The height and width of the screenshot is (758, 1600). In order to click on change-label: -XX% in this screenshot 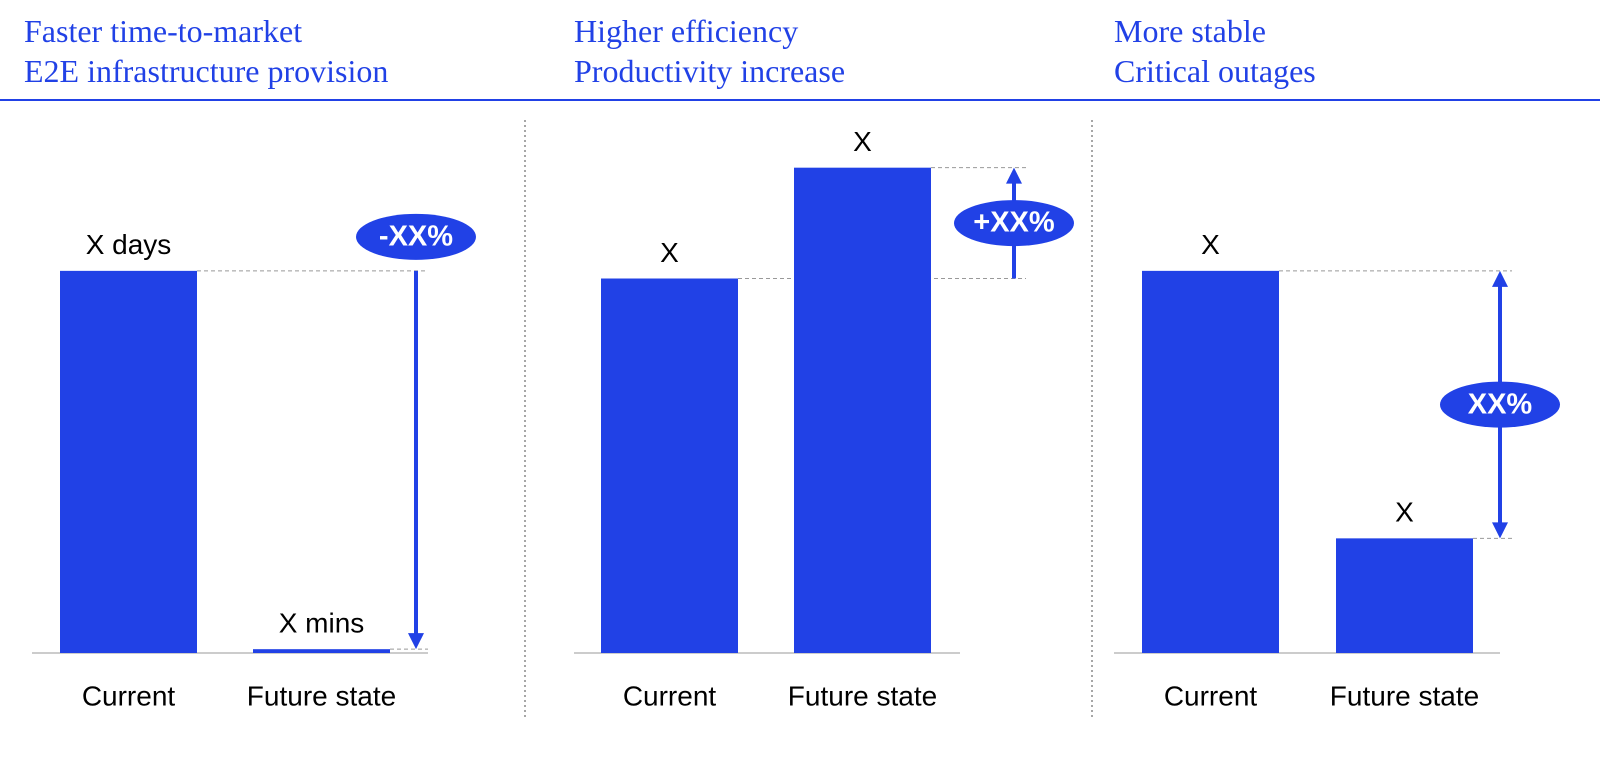, I will do `click(416, 237)`.